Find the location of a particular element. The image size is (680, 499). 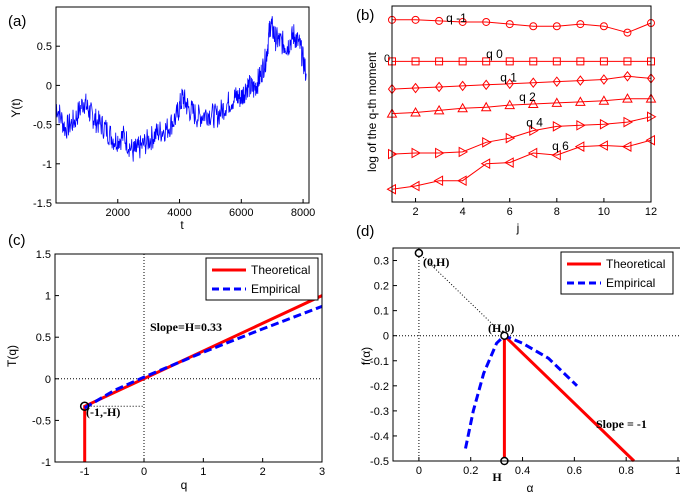

panel-b-xtick-5: 12 is located at coordinates (651, 212).